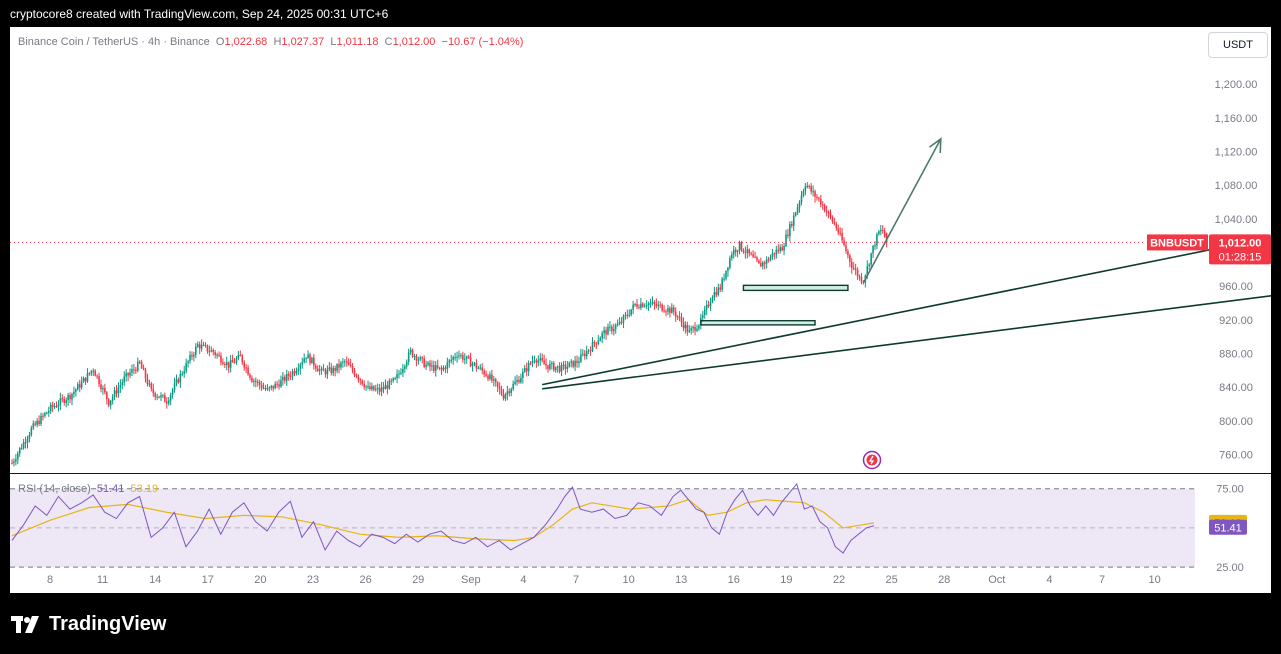 This screenshot has height=654, width=1281. What do you see at coordinates (418, 580) in the screenshot?
I see `time-tick-label: 29` at bounding box center [418, 580].